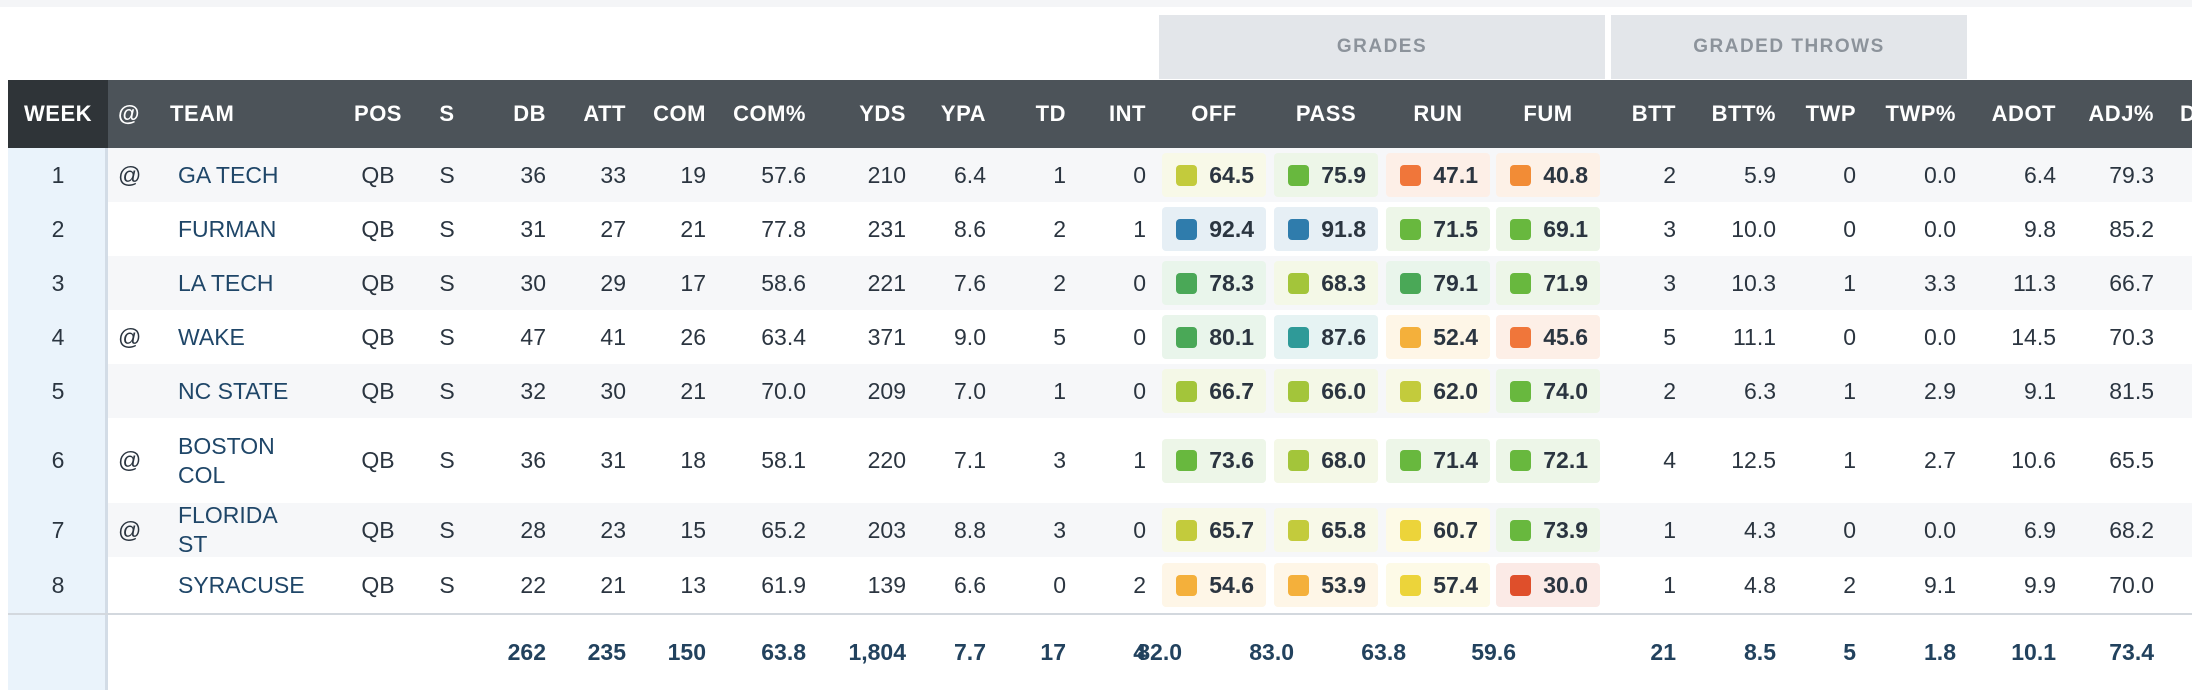 The height and width of the screenshot is (690, 2192). What do you see at coordinates (2121, 113) in the screenshot?
I see `col-header-adj-pct: ADJ%` at bounding box center [2121, 113].